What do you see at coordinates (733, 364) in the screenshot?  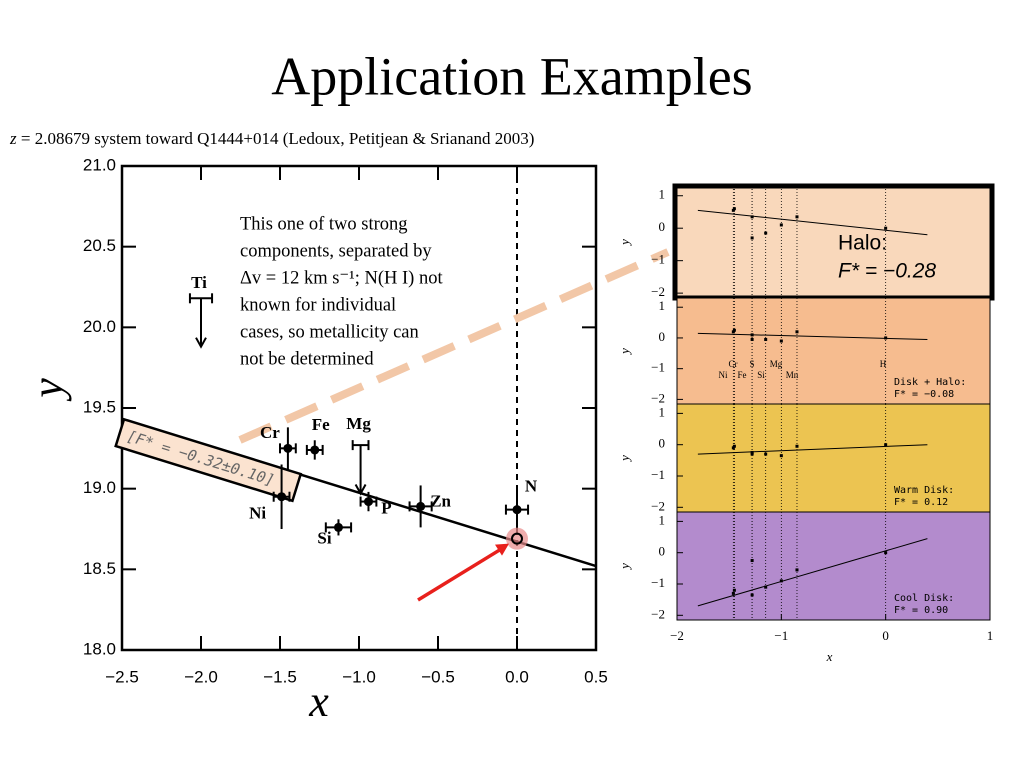 I see `element-label: Cr` at bounding box center [733, 364].